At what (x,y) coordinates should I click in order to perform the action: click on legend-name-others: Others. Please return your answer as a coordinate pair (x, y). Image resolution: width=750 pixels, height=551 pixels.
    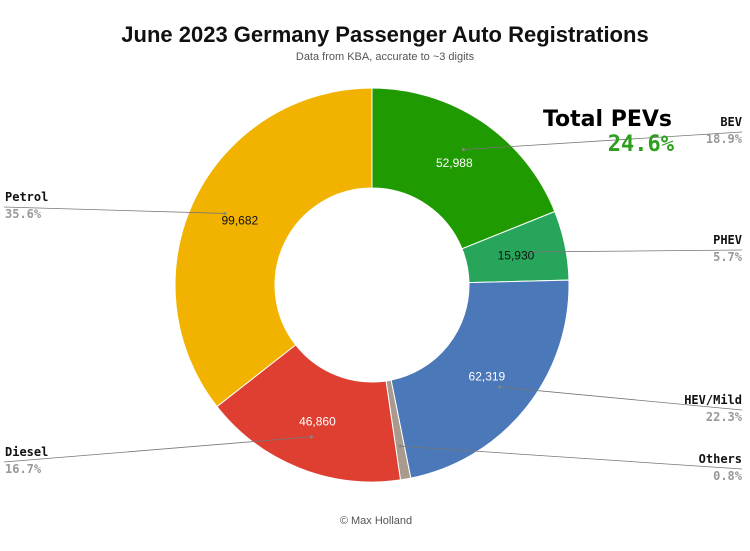
    Looking at the image, I should click on (720, 459).